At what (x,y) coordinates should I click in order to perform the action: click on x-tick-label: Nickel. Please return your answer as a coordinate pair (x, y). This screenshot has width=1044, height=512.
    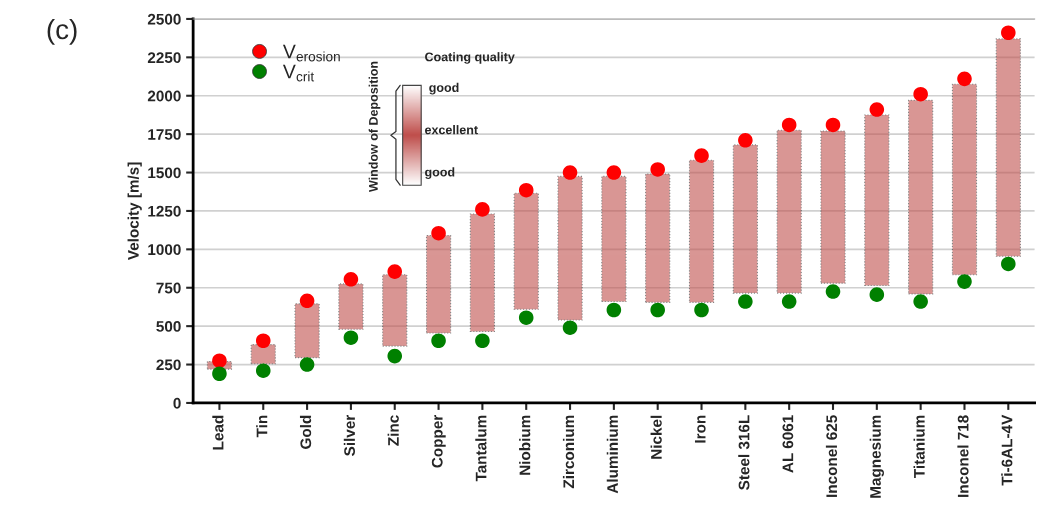
    Looking at the image, I should click on (656, 437).